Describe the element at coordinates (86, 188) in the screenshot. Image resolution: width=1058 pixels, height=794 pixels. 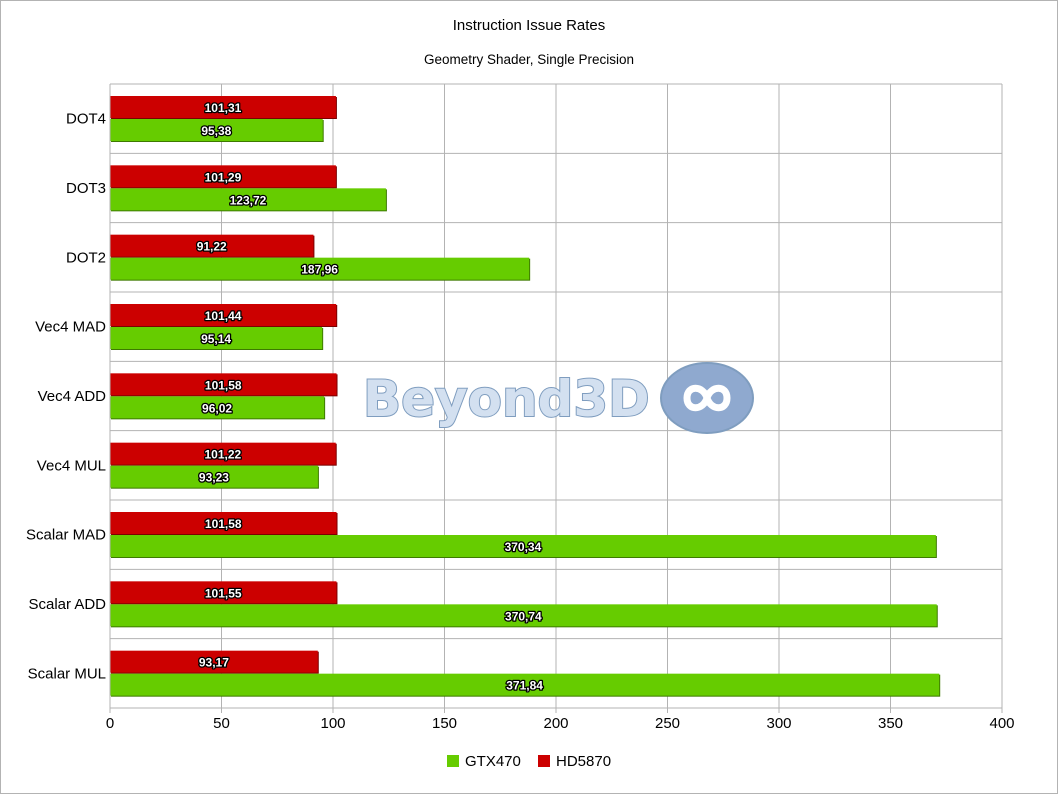
I see `category-label: DOT3` at that location.